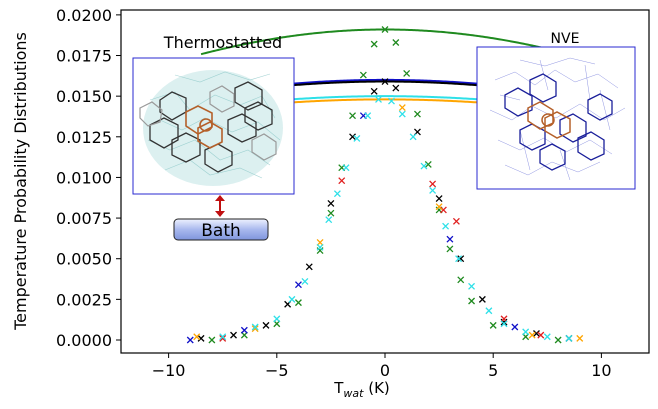  I want to click on y-tick-label: 0.0125, so click(84, 137).